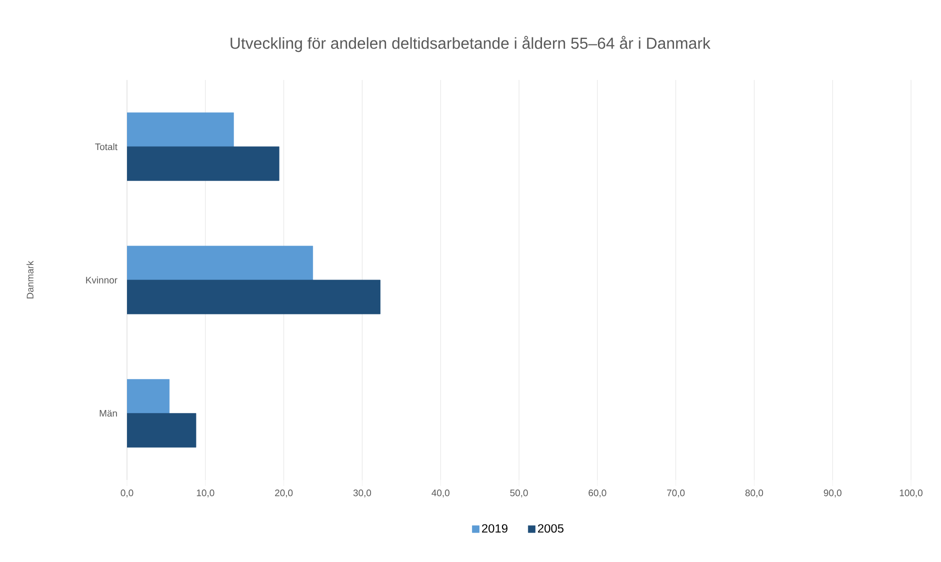 The height and width of the screenshot is (562, 941). I want to click on text: Danmark, so click(30, 279).